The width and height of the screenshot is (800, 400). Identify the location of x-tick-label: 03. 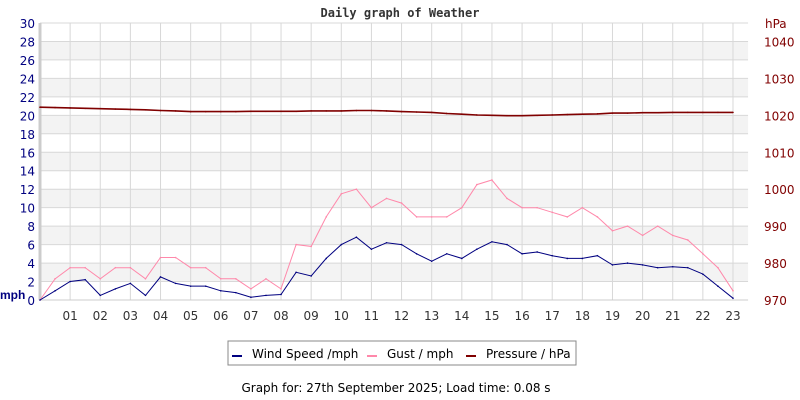
(130, 316).